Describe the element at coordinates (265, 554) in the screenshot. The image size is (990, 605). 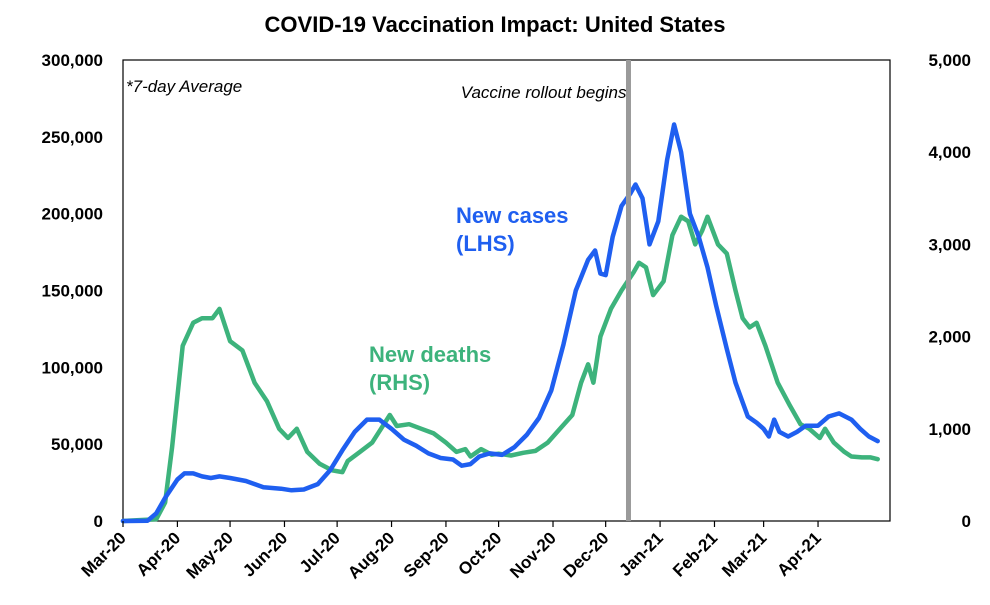
I see `x-tick-label: Jun-20` at that location.